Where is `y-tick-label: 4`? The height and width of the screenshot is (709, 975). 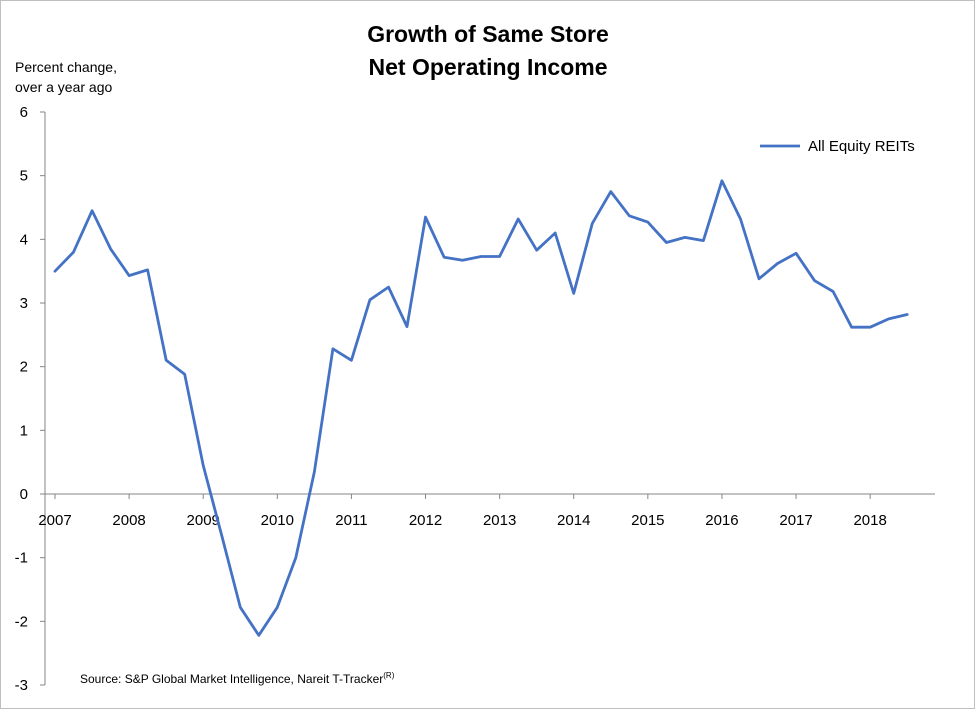 y-tick-label: 4 is located at coordinates (24, 239).